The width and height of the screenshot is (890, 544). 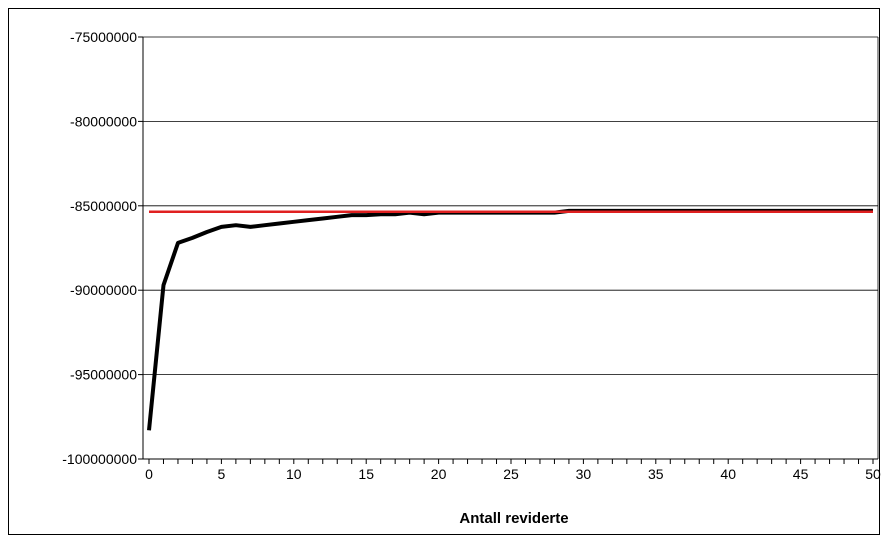 What do you see at coordinates (149, 474) in the screenshot?
I see `x-tick-label-0: 0` at bounding box center [149, 474].